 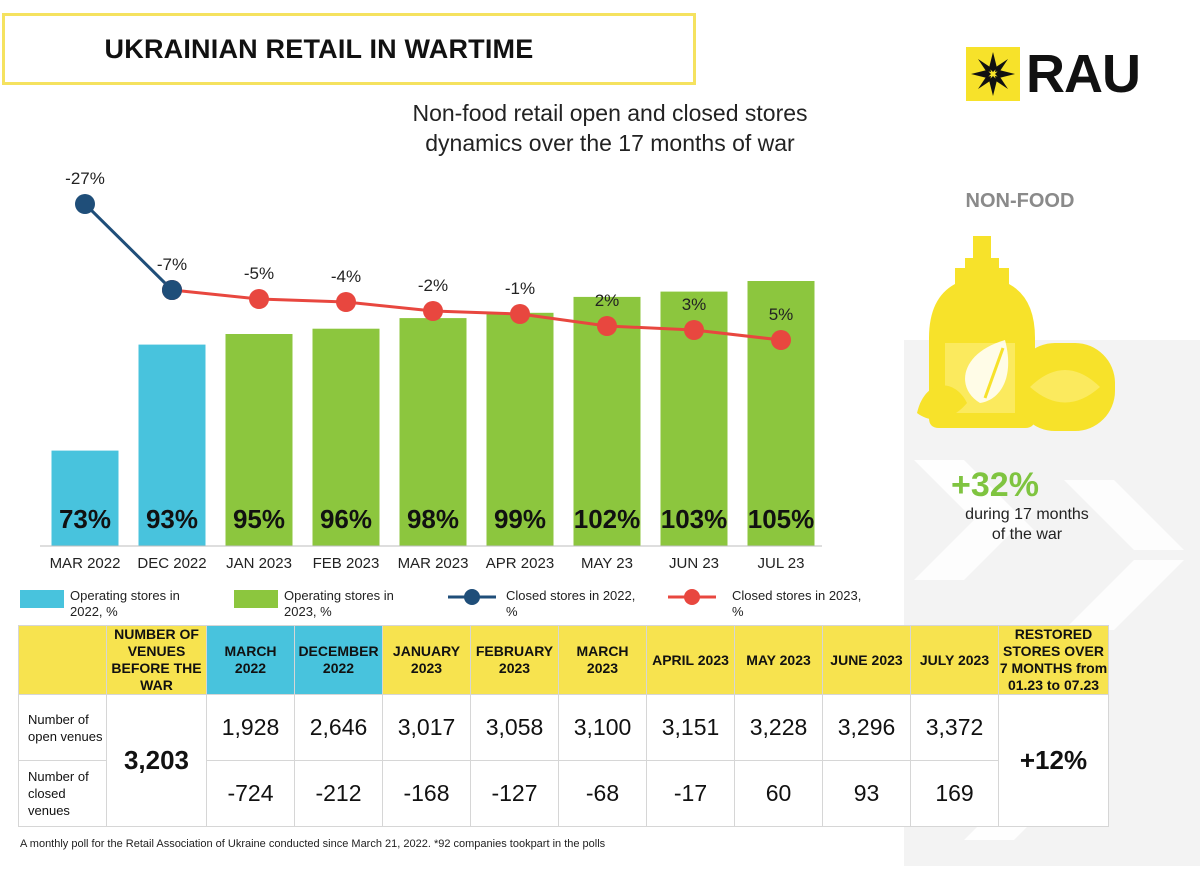 I want to click on bar-value-label: 95%, so click(x=259, y=519).